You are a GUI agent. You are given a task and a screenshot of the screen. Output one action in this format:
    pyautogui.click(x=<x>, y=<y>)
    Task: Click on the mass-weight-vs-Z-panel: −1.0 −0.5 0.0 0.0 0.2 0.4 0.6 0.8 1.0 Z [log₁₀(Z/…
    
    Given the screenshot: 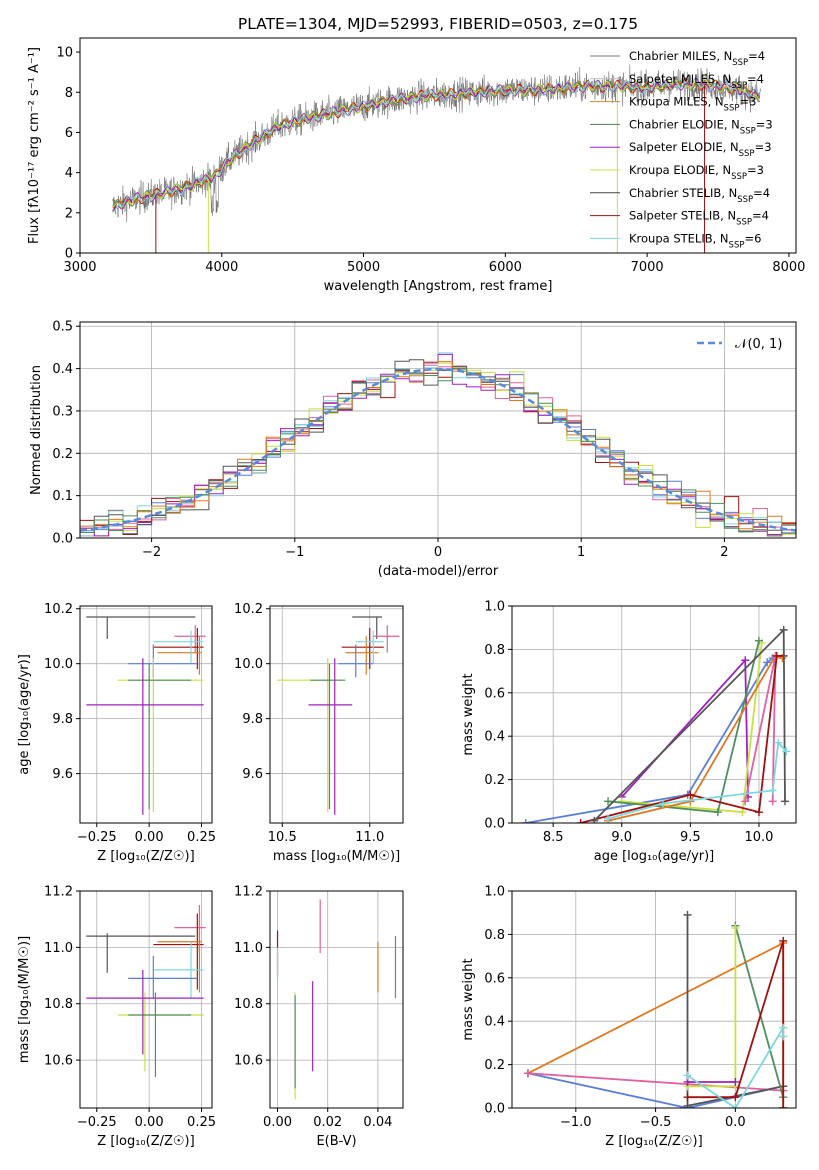 What is the action you would take?
    pyautogui.click(x=629, y=1017)
    